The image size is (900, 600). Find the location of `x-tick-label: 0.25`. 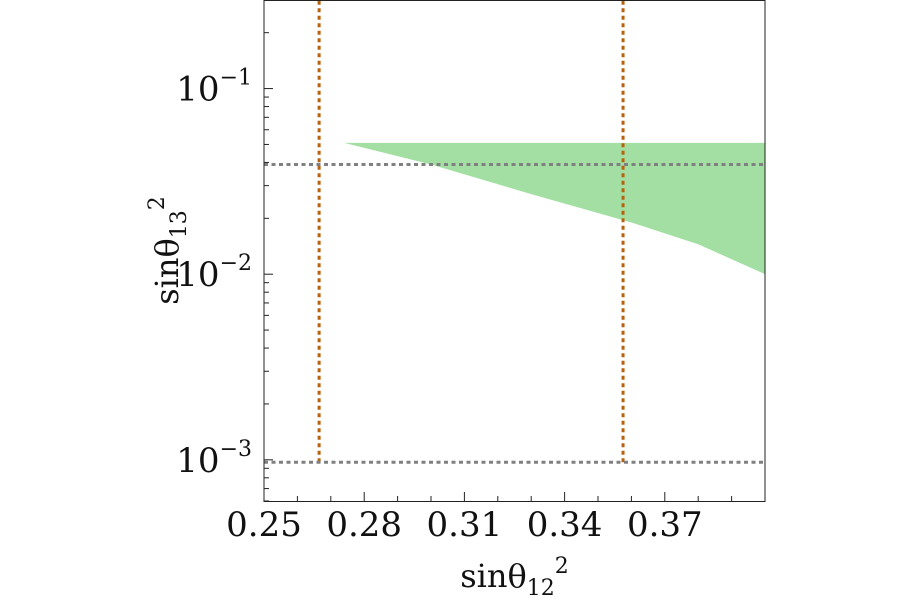

x-tick-label: 0.25 is located at coordinates (264, 525).